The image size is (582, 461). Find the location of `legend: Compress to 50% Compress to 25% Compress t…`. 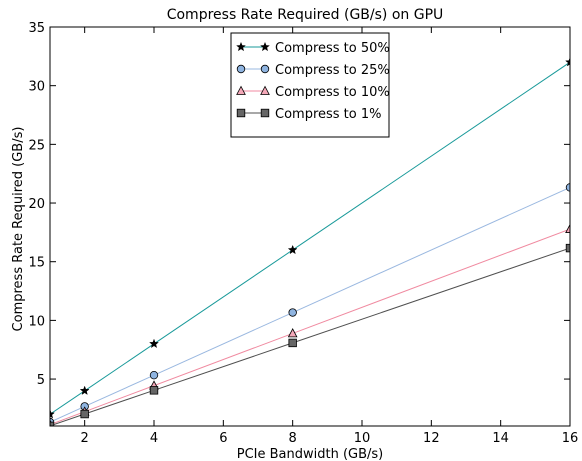

legend: Compress to 50% Compress to 25% Compress t… is located at coordinates (310, 85).